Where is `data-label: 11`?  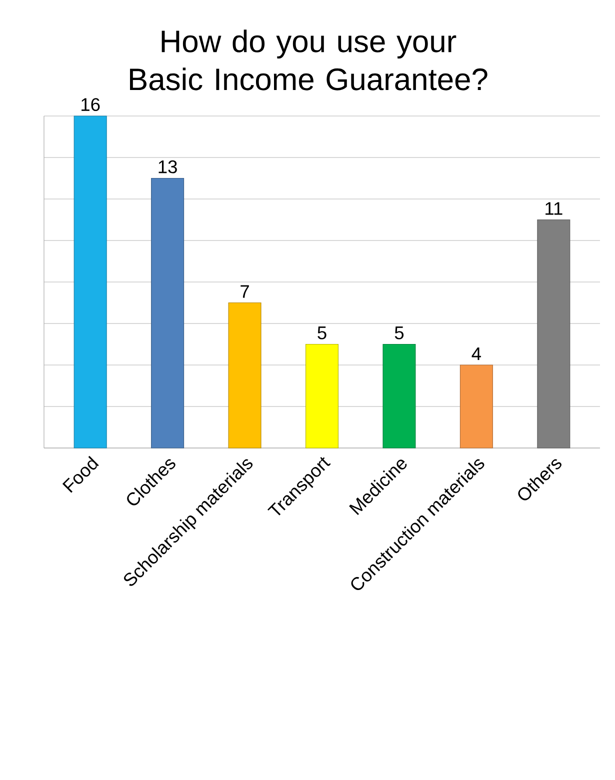 data-label: 11 is located at coordinates (554, 208).